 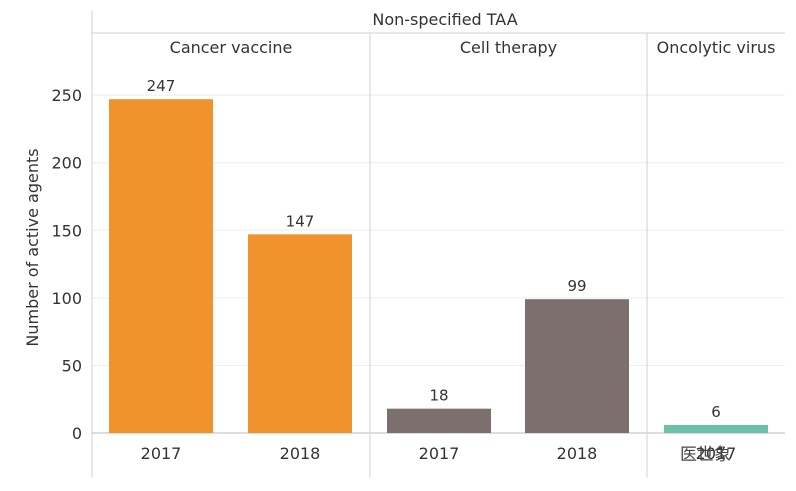 What do you see at coordinates (231, 47) in the screenshot?
I see `panel-header: Cancer vaccine` at bounding box center [231, 47].